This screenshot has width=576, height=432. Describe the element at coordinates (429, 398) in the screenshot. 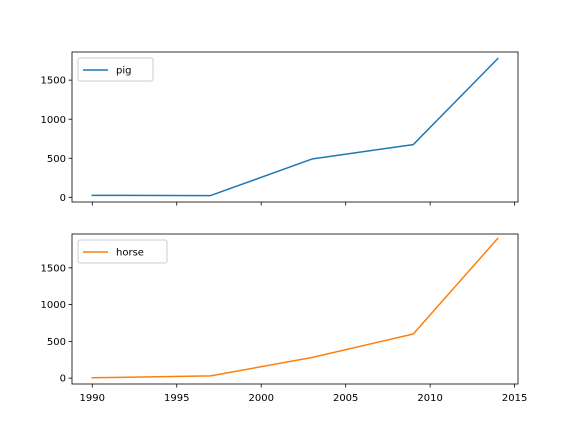

I see `x-tick-label: 2010` at that location.